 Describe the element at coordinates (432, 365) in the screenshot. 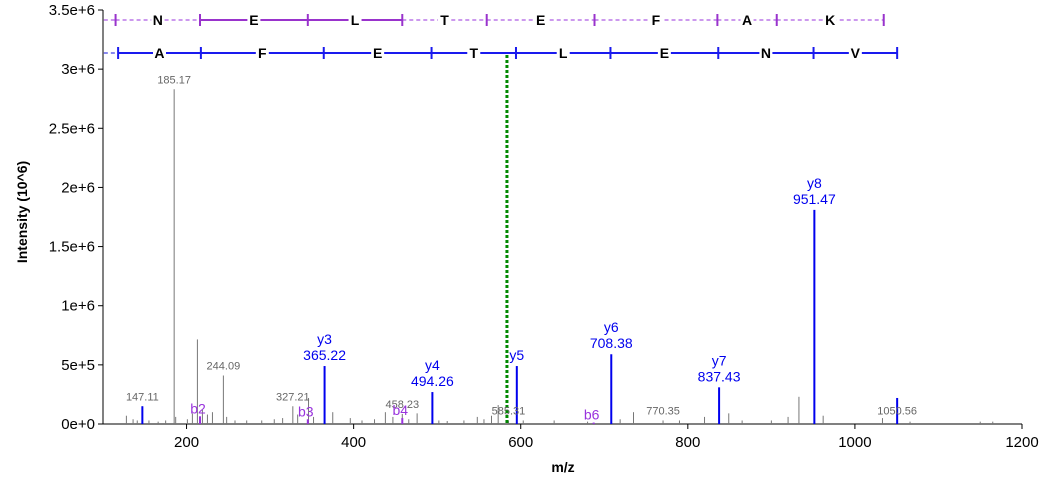

I see `y-ion-label: y4` at that location.